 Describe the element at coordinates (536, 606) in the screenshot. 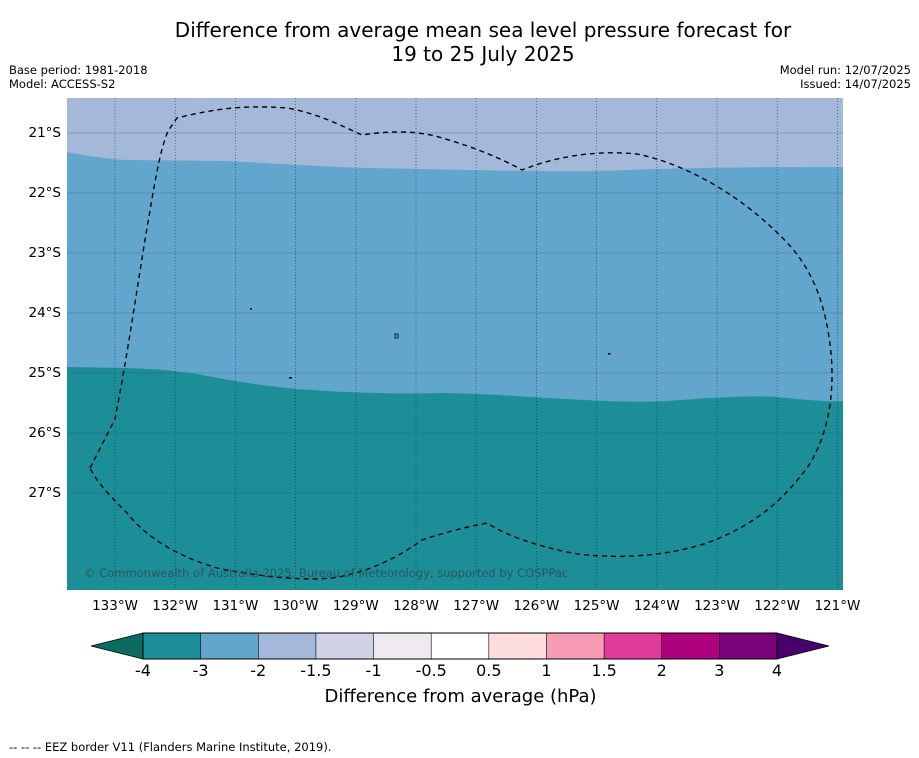

I see `longitude-label: 126°W` at that location.